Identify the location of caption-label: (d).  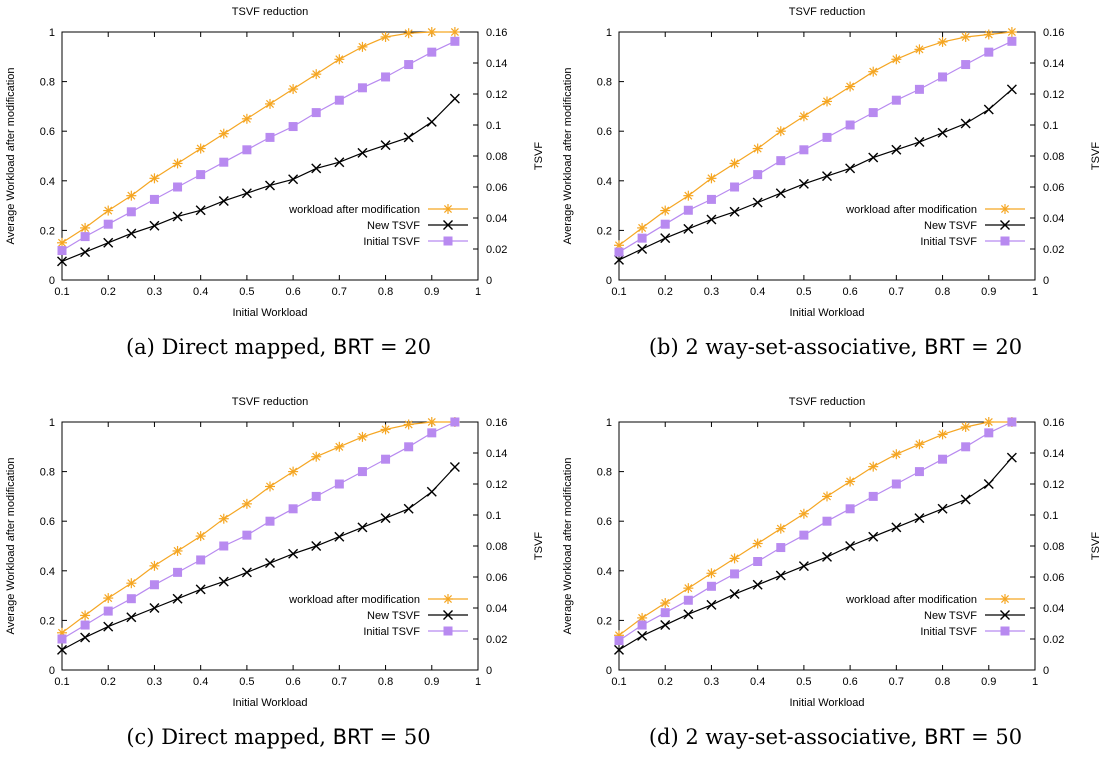
(663, 737).